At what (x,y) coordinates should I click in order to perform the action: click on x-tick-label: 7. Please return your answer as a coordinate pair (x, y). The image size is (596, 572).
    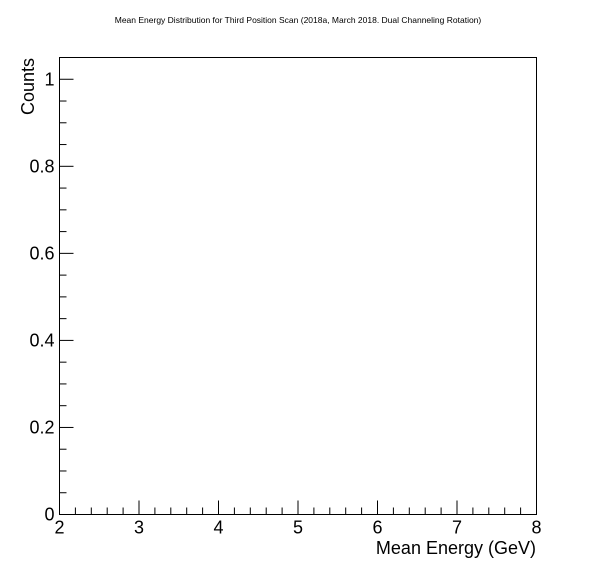
    Looking at the image, I should click on (457, 528).